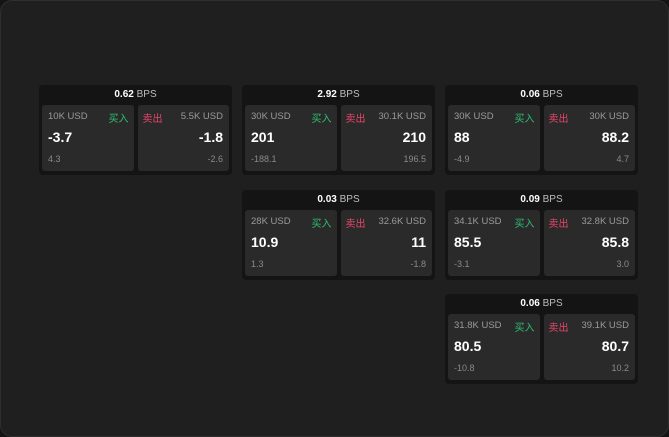 Image resolution: width=669 pixels, height=437 pixels. I want to click on spread-value: 2.92, so click(327, 94).